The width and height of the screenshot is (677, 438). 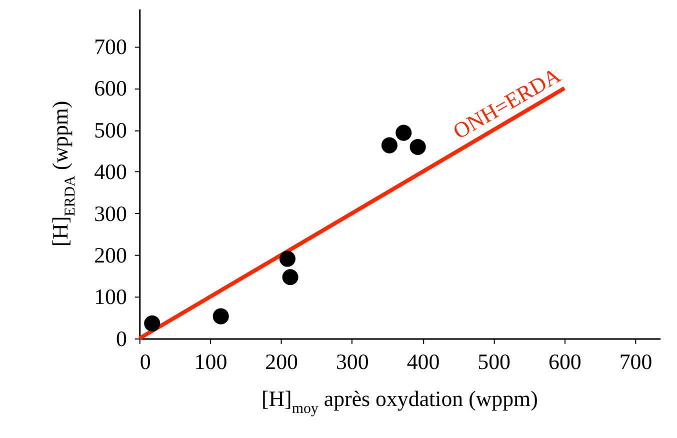 I want to click on x-tick-label: 400, so click(x=423, y=361).